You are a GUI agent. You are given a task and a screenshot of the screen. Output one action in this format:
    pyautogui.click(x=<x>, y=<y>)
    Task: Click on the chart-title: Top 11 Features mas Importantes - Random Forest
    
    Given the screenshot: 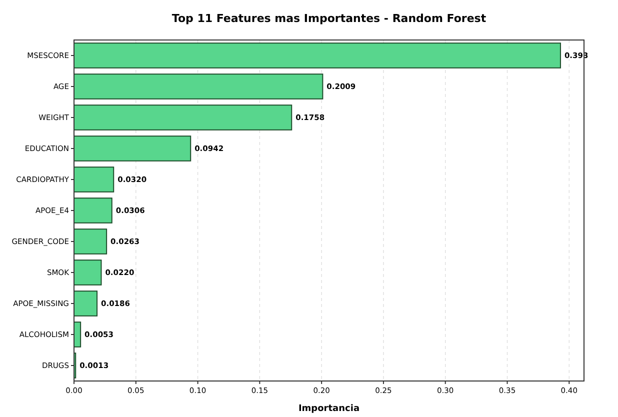 What is the action you would take?
    pyautogui.click(x=329, y=18)
    